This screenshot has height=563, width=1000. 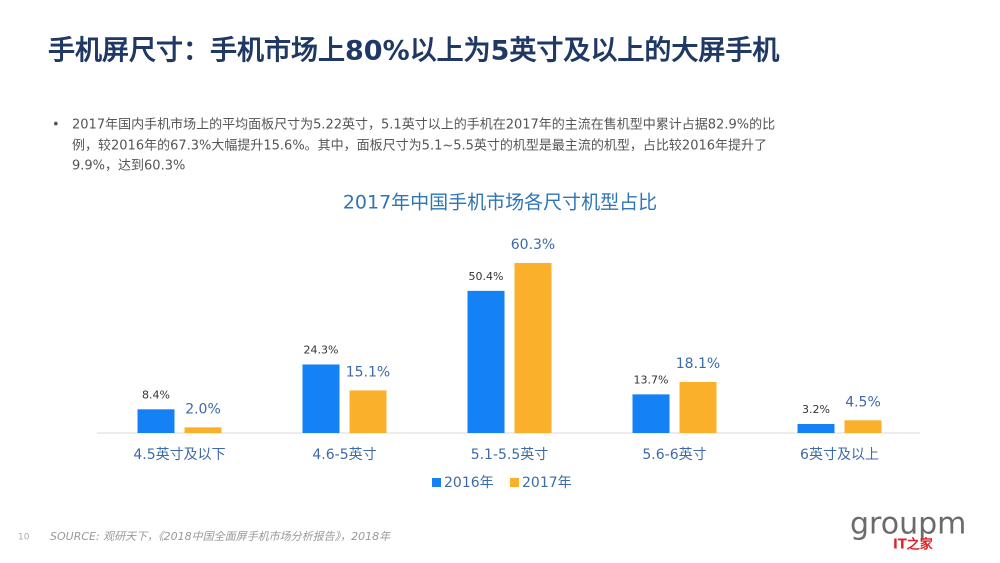 What do you see at coordinates (510, 454) in the screenshot?
I see `x-tick-label: 5.1-5.5英寸` at bounding box center [510, 454].